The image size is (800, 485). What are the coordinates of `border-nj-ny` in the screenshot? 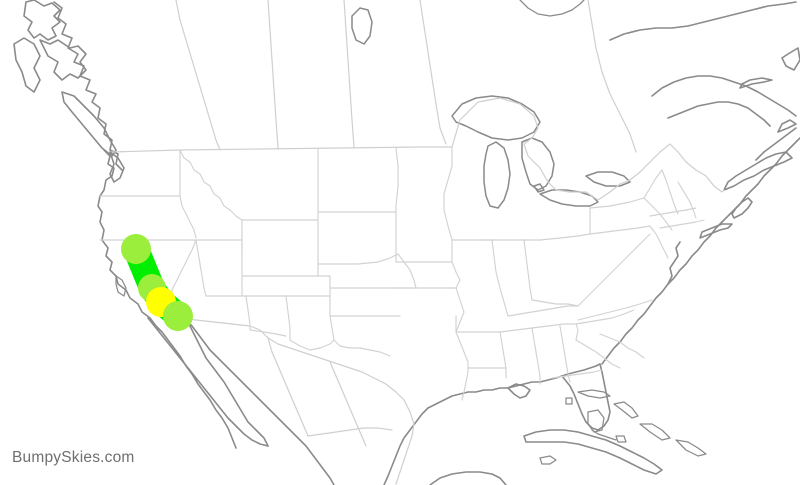 It's located at (658, 214).